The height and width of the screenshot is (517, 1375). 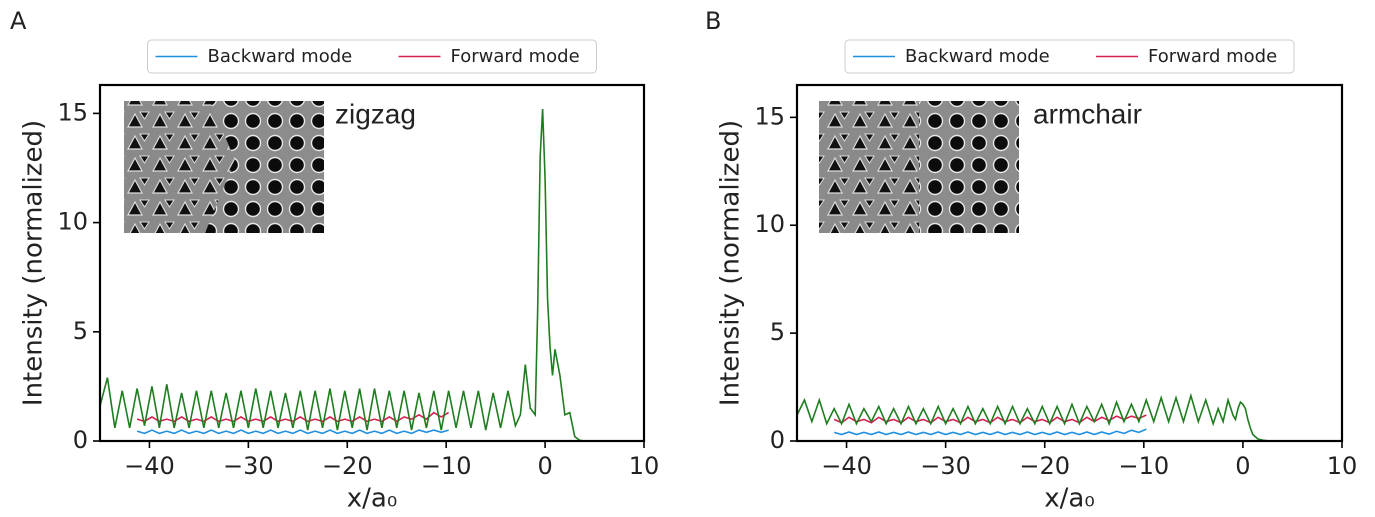 What do you see at coordinates (375, 113) in the screenshot?
I see `annotation: zigzag` at bounding box center [375, 113].